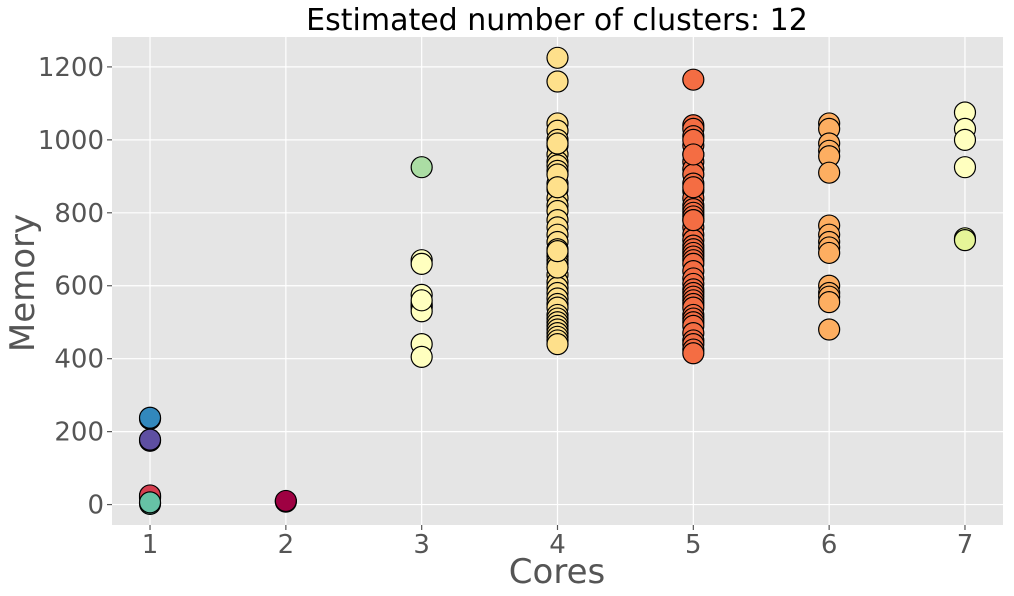  What do you see at coordinates (71, 68) in the screenshot?
I see `y-tick-label: 1200` at bounding box center [71, 68].